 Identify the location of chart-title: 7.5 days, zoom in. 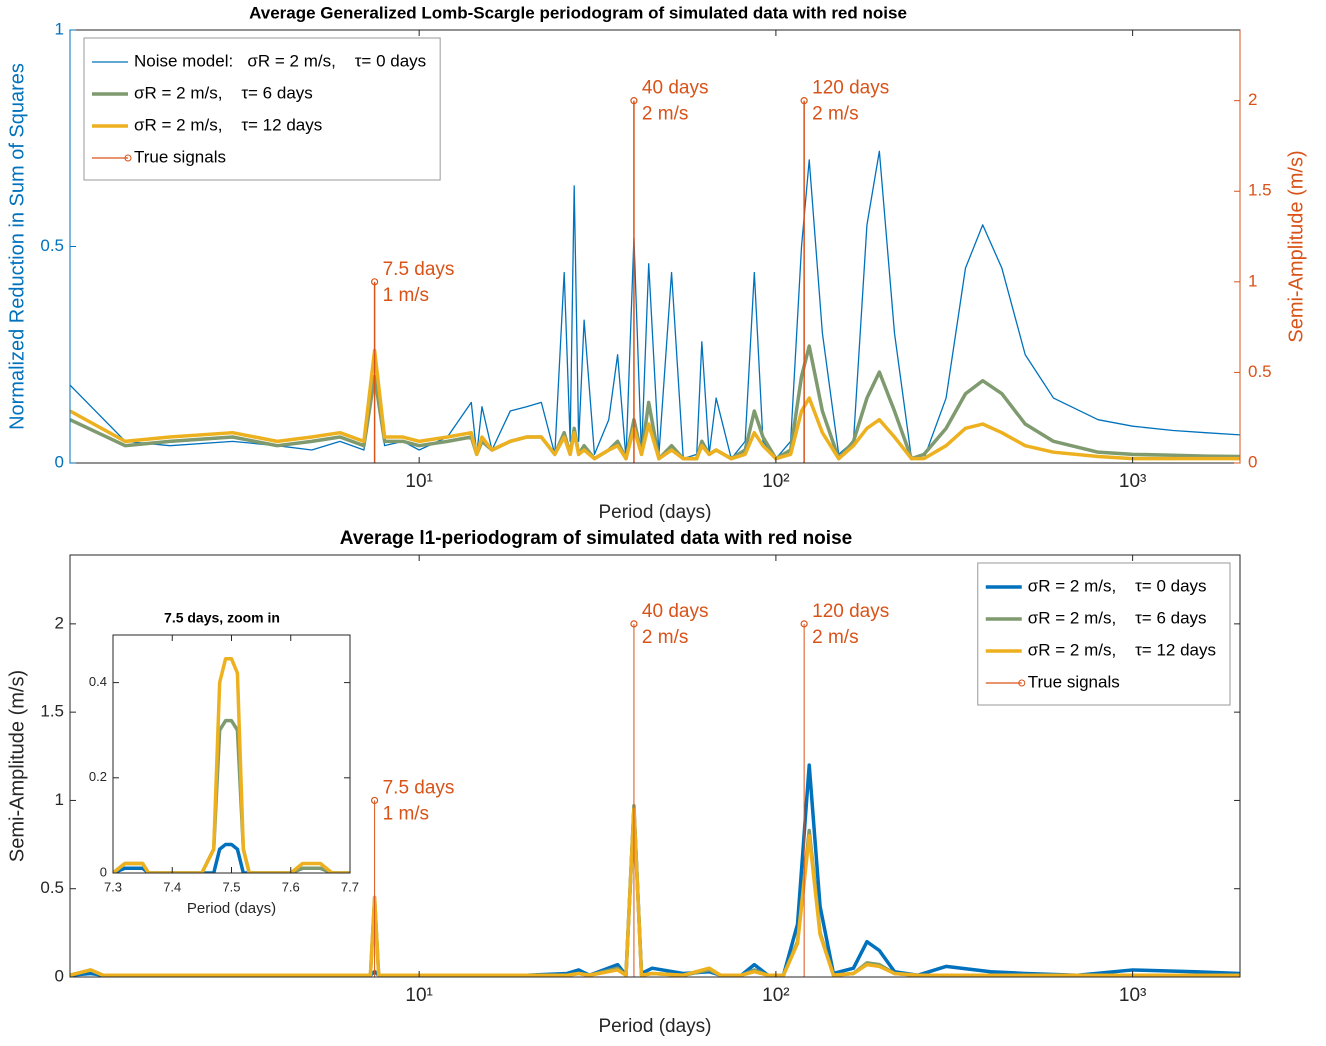
(222, 618).